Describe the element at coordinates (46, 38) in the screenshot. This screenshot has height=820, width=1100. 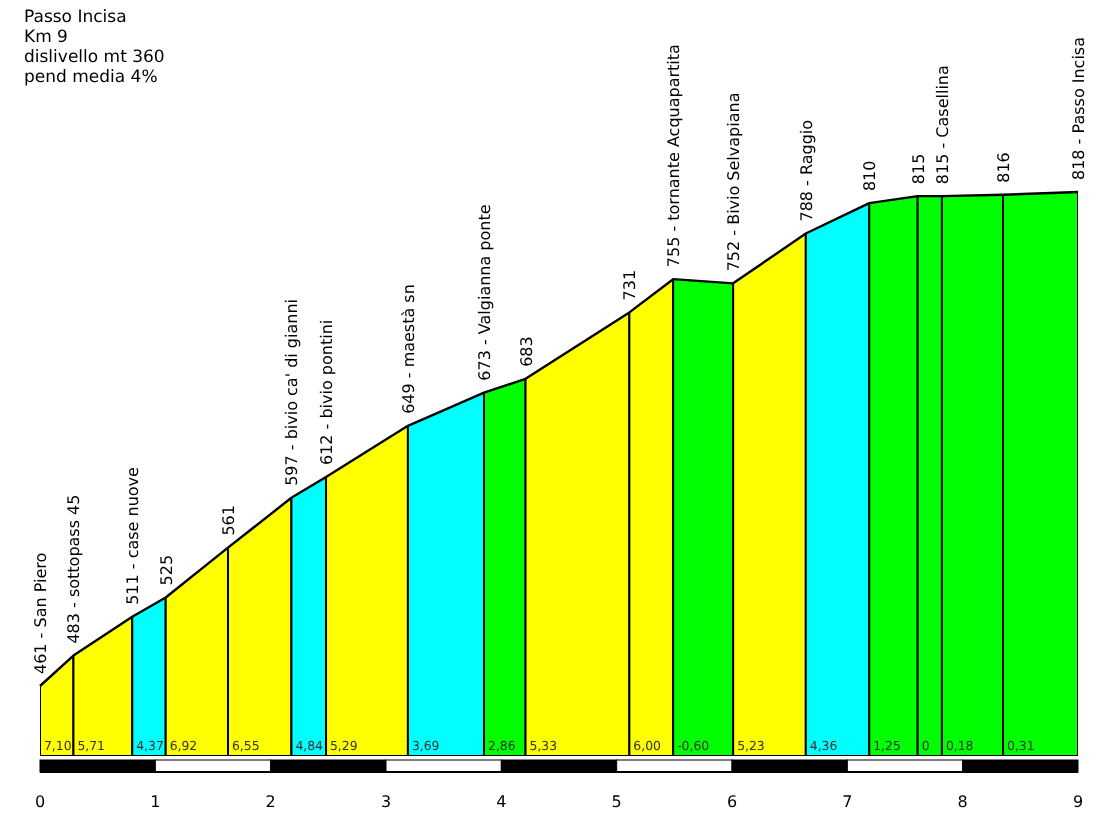
I see `chart-subtitle: Km 9` at that location.